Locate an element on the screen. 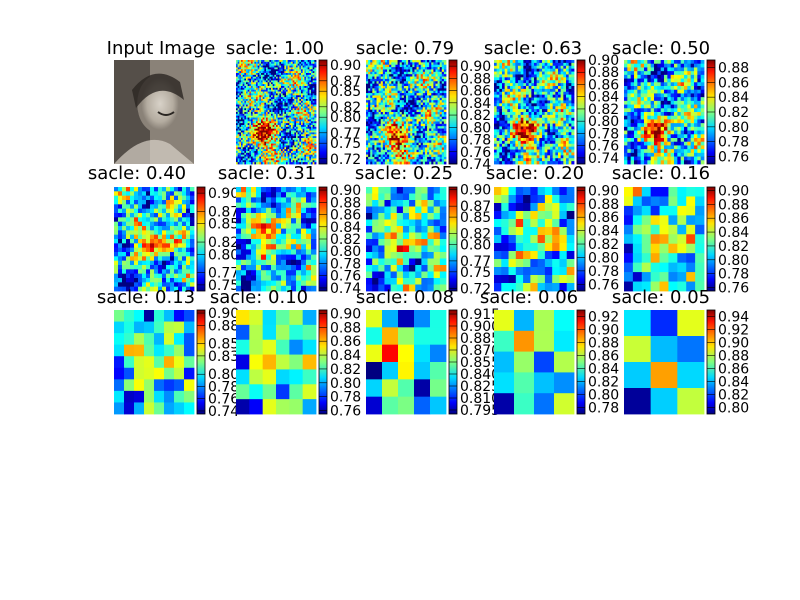  photo-hair is located at coordinates (158, 90).